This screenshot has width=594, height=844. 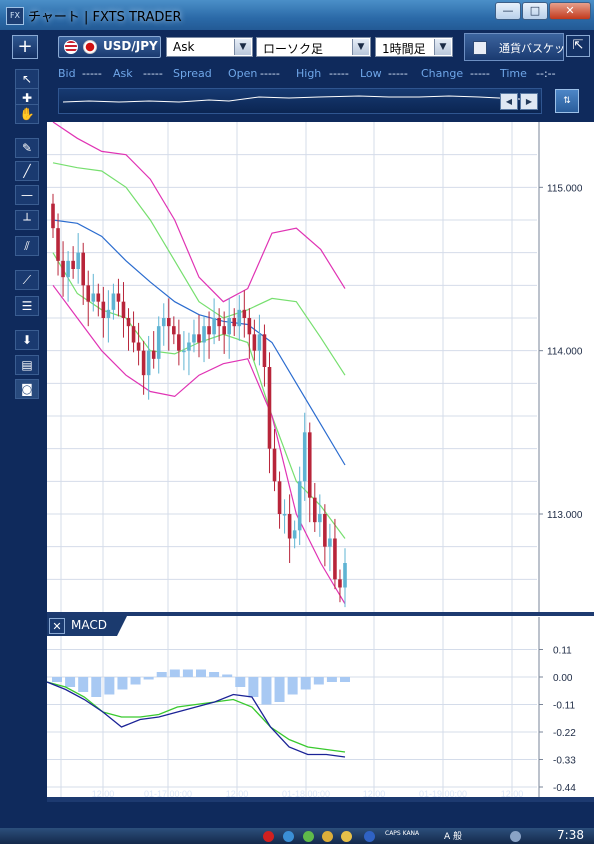 I want to click on macd-signal-line, so click(x=196, y=717).